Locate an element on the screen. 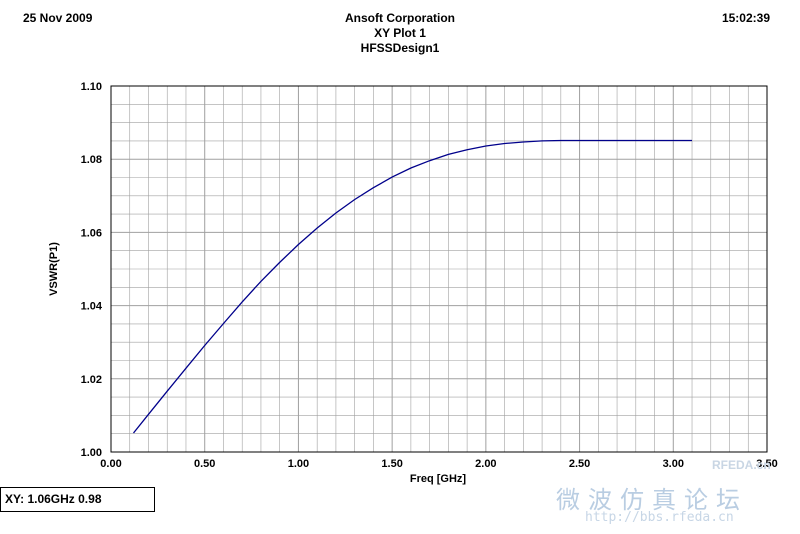 This screenshot has width=800, height=534. y-tick-label: 1.04 is located at coordinates (92, 307).